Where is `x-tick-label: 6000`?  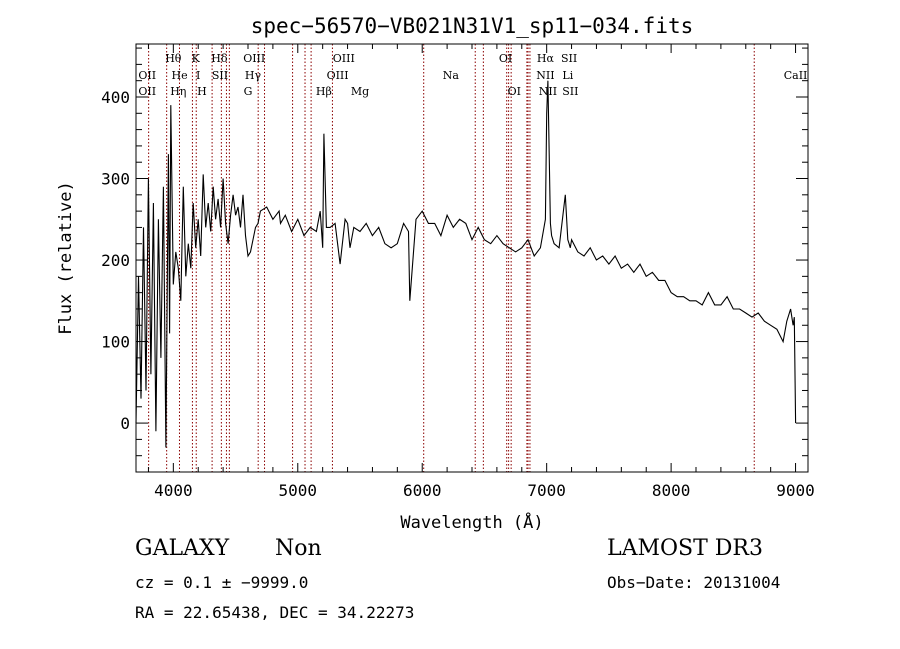
x-tick-label: 6000 is located at coordinates (422, 490).